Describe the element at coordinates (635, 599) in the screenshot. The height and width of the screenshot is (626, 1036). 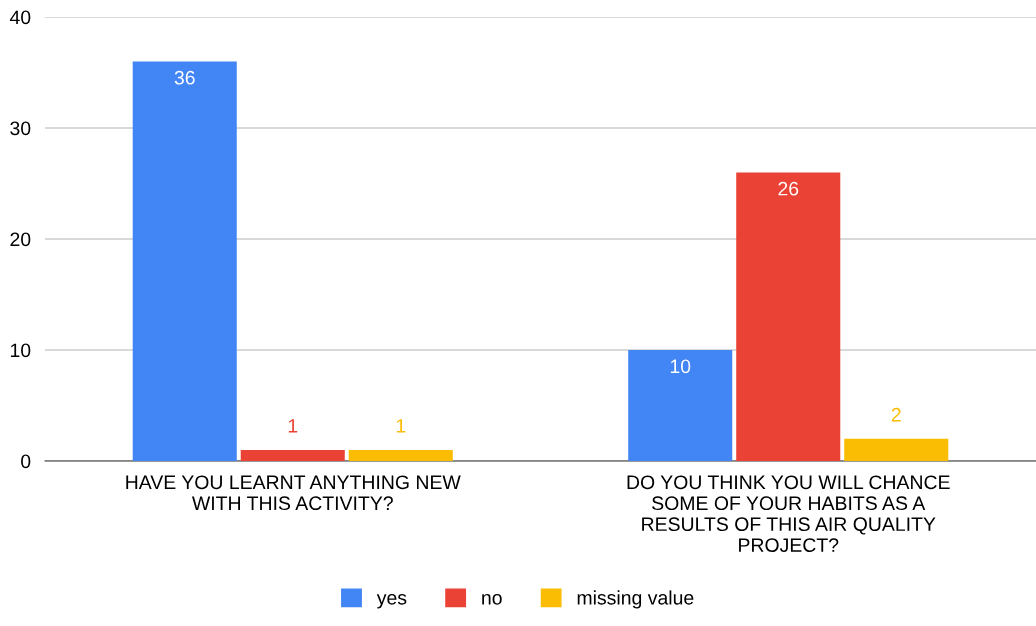
I see `legend-label: missing value` at that location.